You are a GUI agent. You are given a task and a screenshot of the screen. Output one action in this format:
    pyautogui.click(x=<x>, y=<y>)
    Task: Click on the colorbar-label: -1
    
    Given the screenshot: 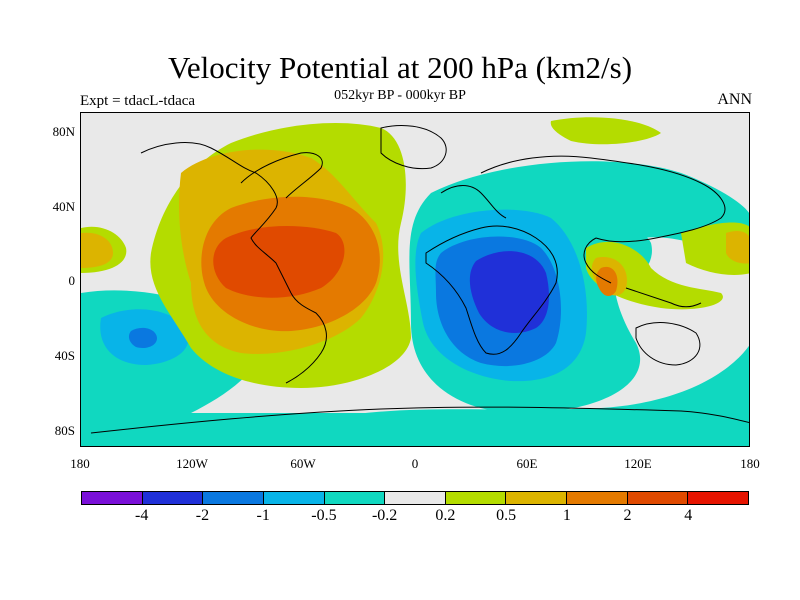 What is the action you would take?
    pyautogui.click(x=263, y=515)
    